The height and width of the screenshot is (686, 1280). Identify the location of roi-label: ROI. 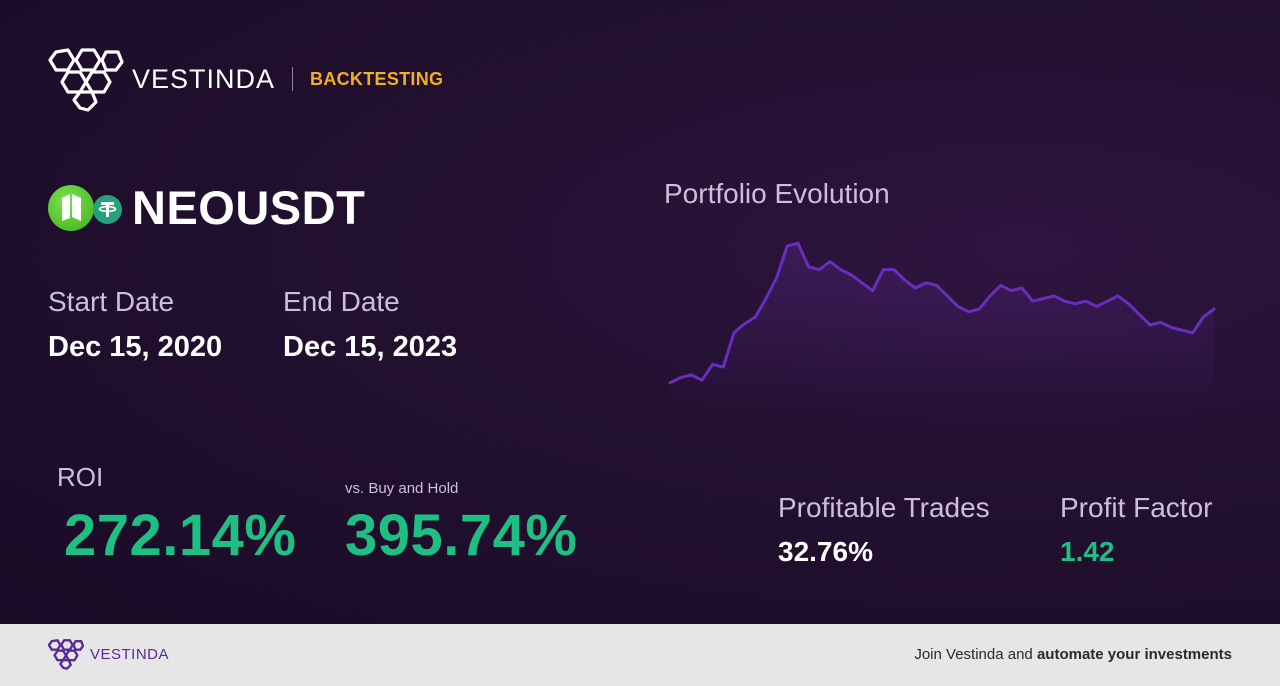
(80, 477).